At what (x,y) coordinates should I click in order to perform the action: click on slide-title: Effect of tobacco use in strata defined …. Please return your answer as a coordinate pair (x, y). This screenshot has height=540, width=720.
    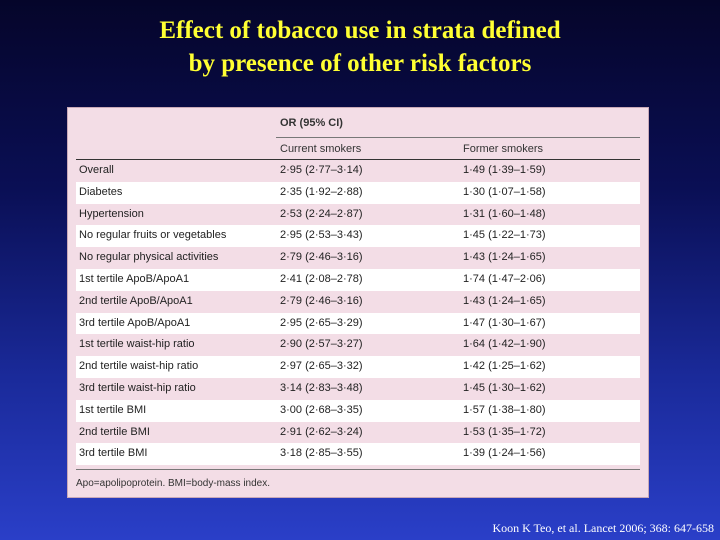
    Looking at the image, I should click on (360, 47).